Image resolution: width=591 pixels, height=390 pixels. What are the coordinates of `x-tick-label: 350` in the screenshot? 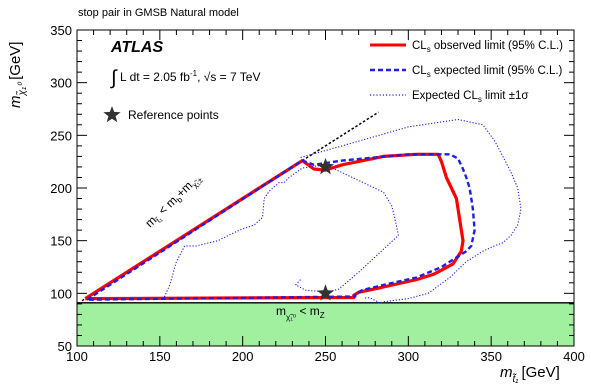 It's located at (491, 356).